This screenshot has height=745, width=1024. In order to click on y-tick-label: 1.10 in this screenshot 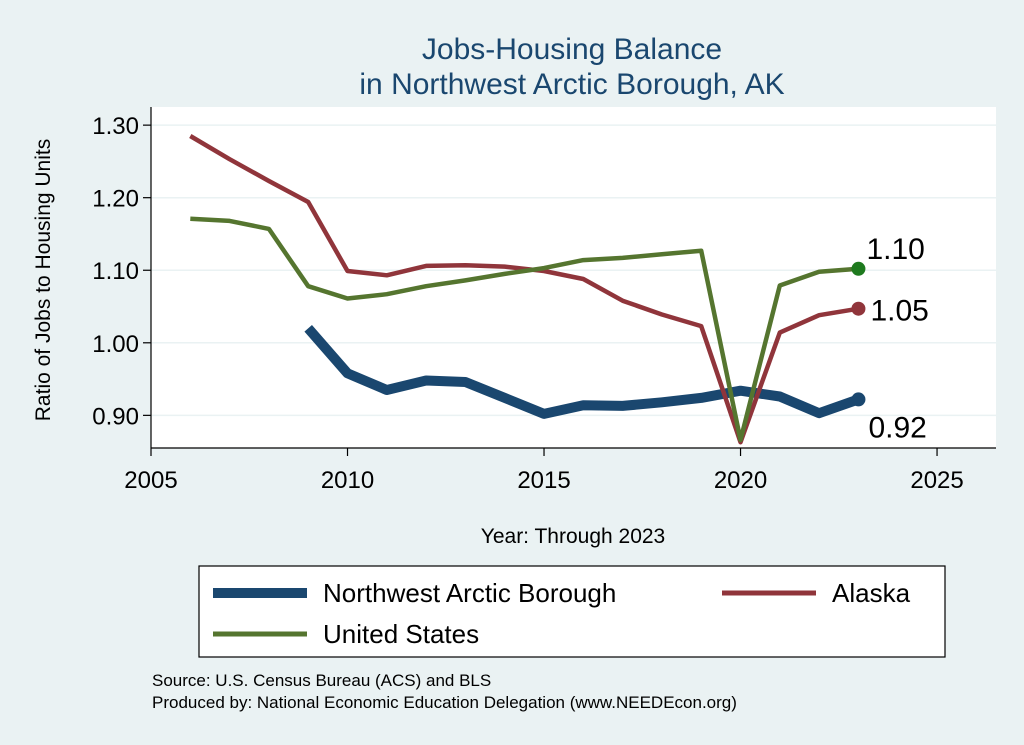, I will do `click(115, 271)`.